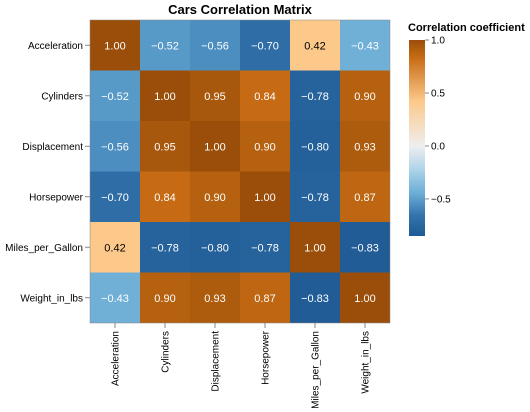 This screenshot has width=530, height=412. I want to click on legend-tick-label: 0.5, so click(438, 93).